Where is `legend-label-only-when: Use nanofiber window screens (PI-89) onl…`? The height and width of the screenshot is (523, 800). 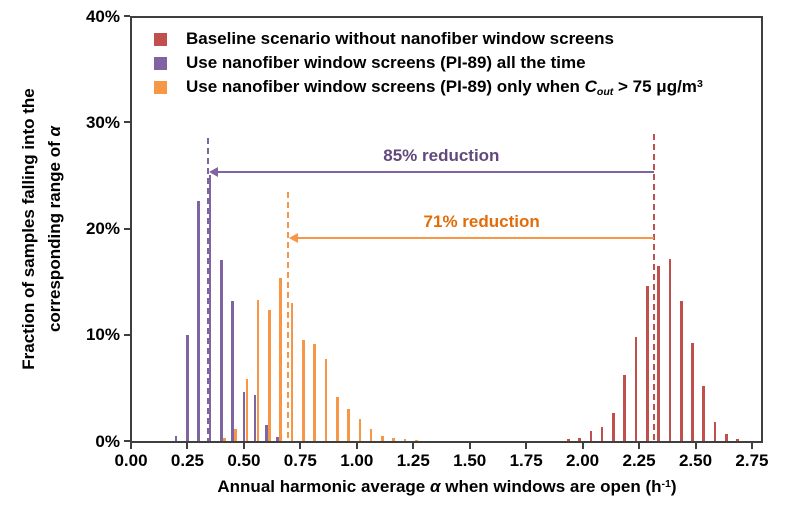
legend-label-only-when: Use nanofiber window screens (PI-89) onl… is located at coordinates (444, 87).